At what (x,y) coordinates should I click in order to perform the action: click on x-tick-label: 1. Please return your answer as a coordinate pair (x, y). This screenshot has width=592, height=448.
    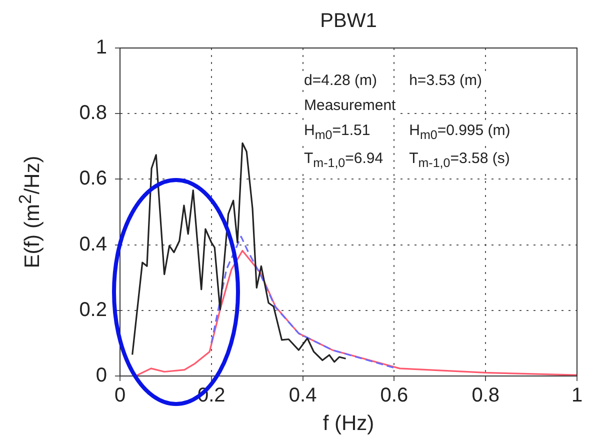
    Looking at the image, I should click on (577, 395).